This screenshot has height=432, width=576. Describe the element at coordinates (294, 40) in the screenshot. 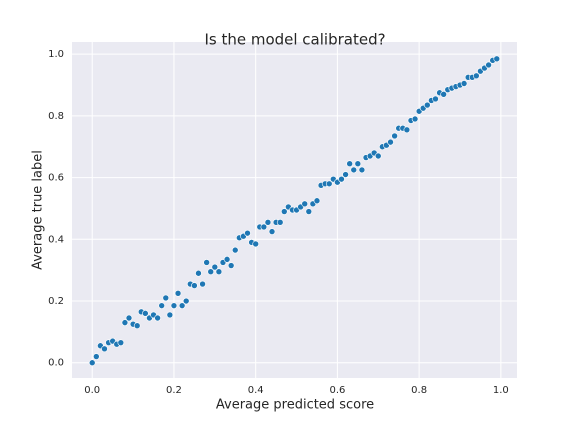

I see `chart-title: Is the model calibrated?` at that location.